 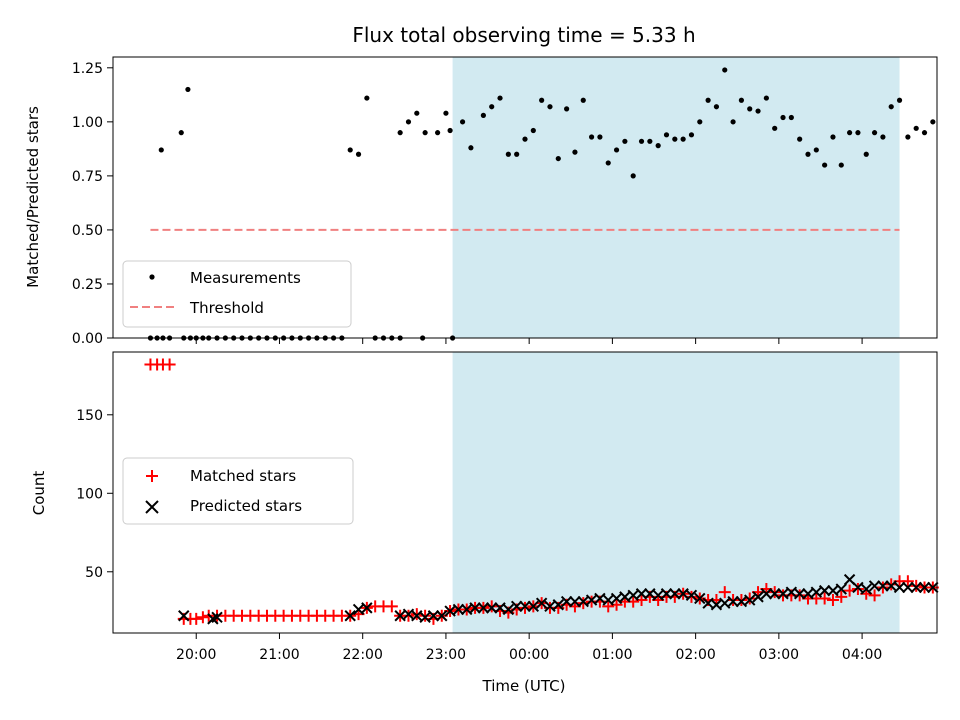 I want to click on top-y-tick-label: 0.00, so click(x=87, y=339).